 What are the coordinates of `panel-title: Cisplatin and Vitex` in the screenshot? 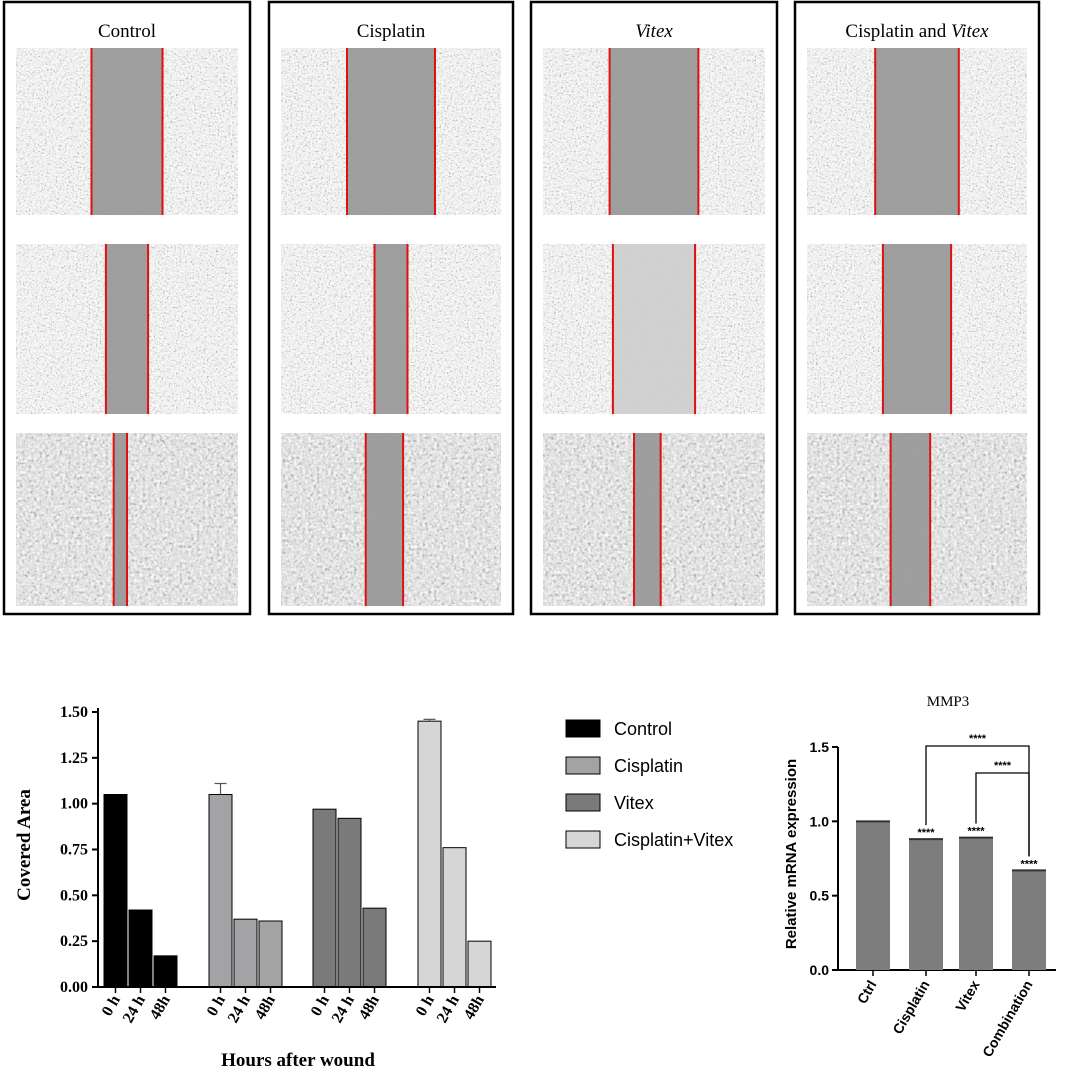 It's located at (917, 31).